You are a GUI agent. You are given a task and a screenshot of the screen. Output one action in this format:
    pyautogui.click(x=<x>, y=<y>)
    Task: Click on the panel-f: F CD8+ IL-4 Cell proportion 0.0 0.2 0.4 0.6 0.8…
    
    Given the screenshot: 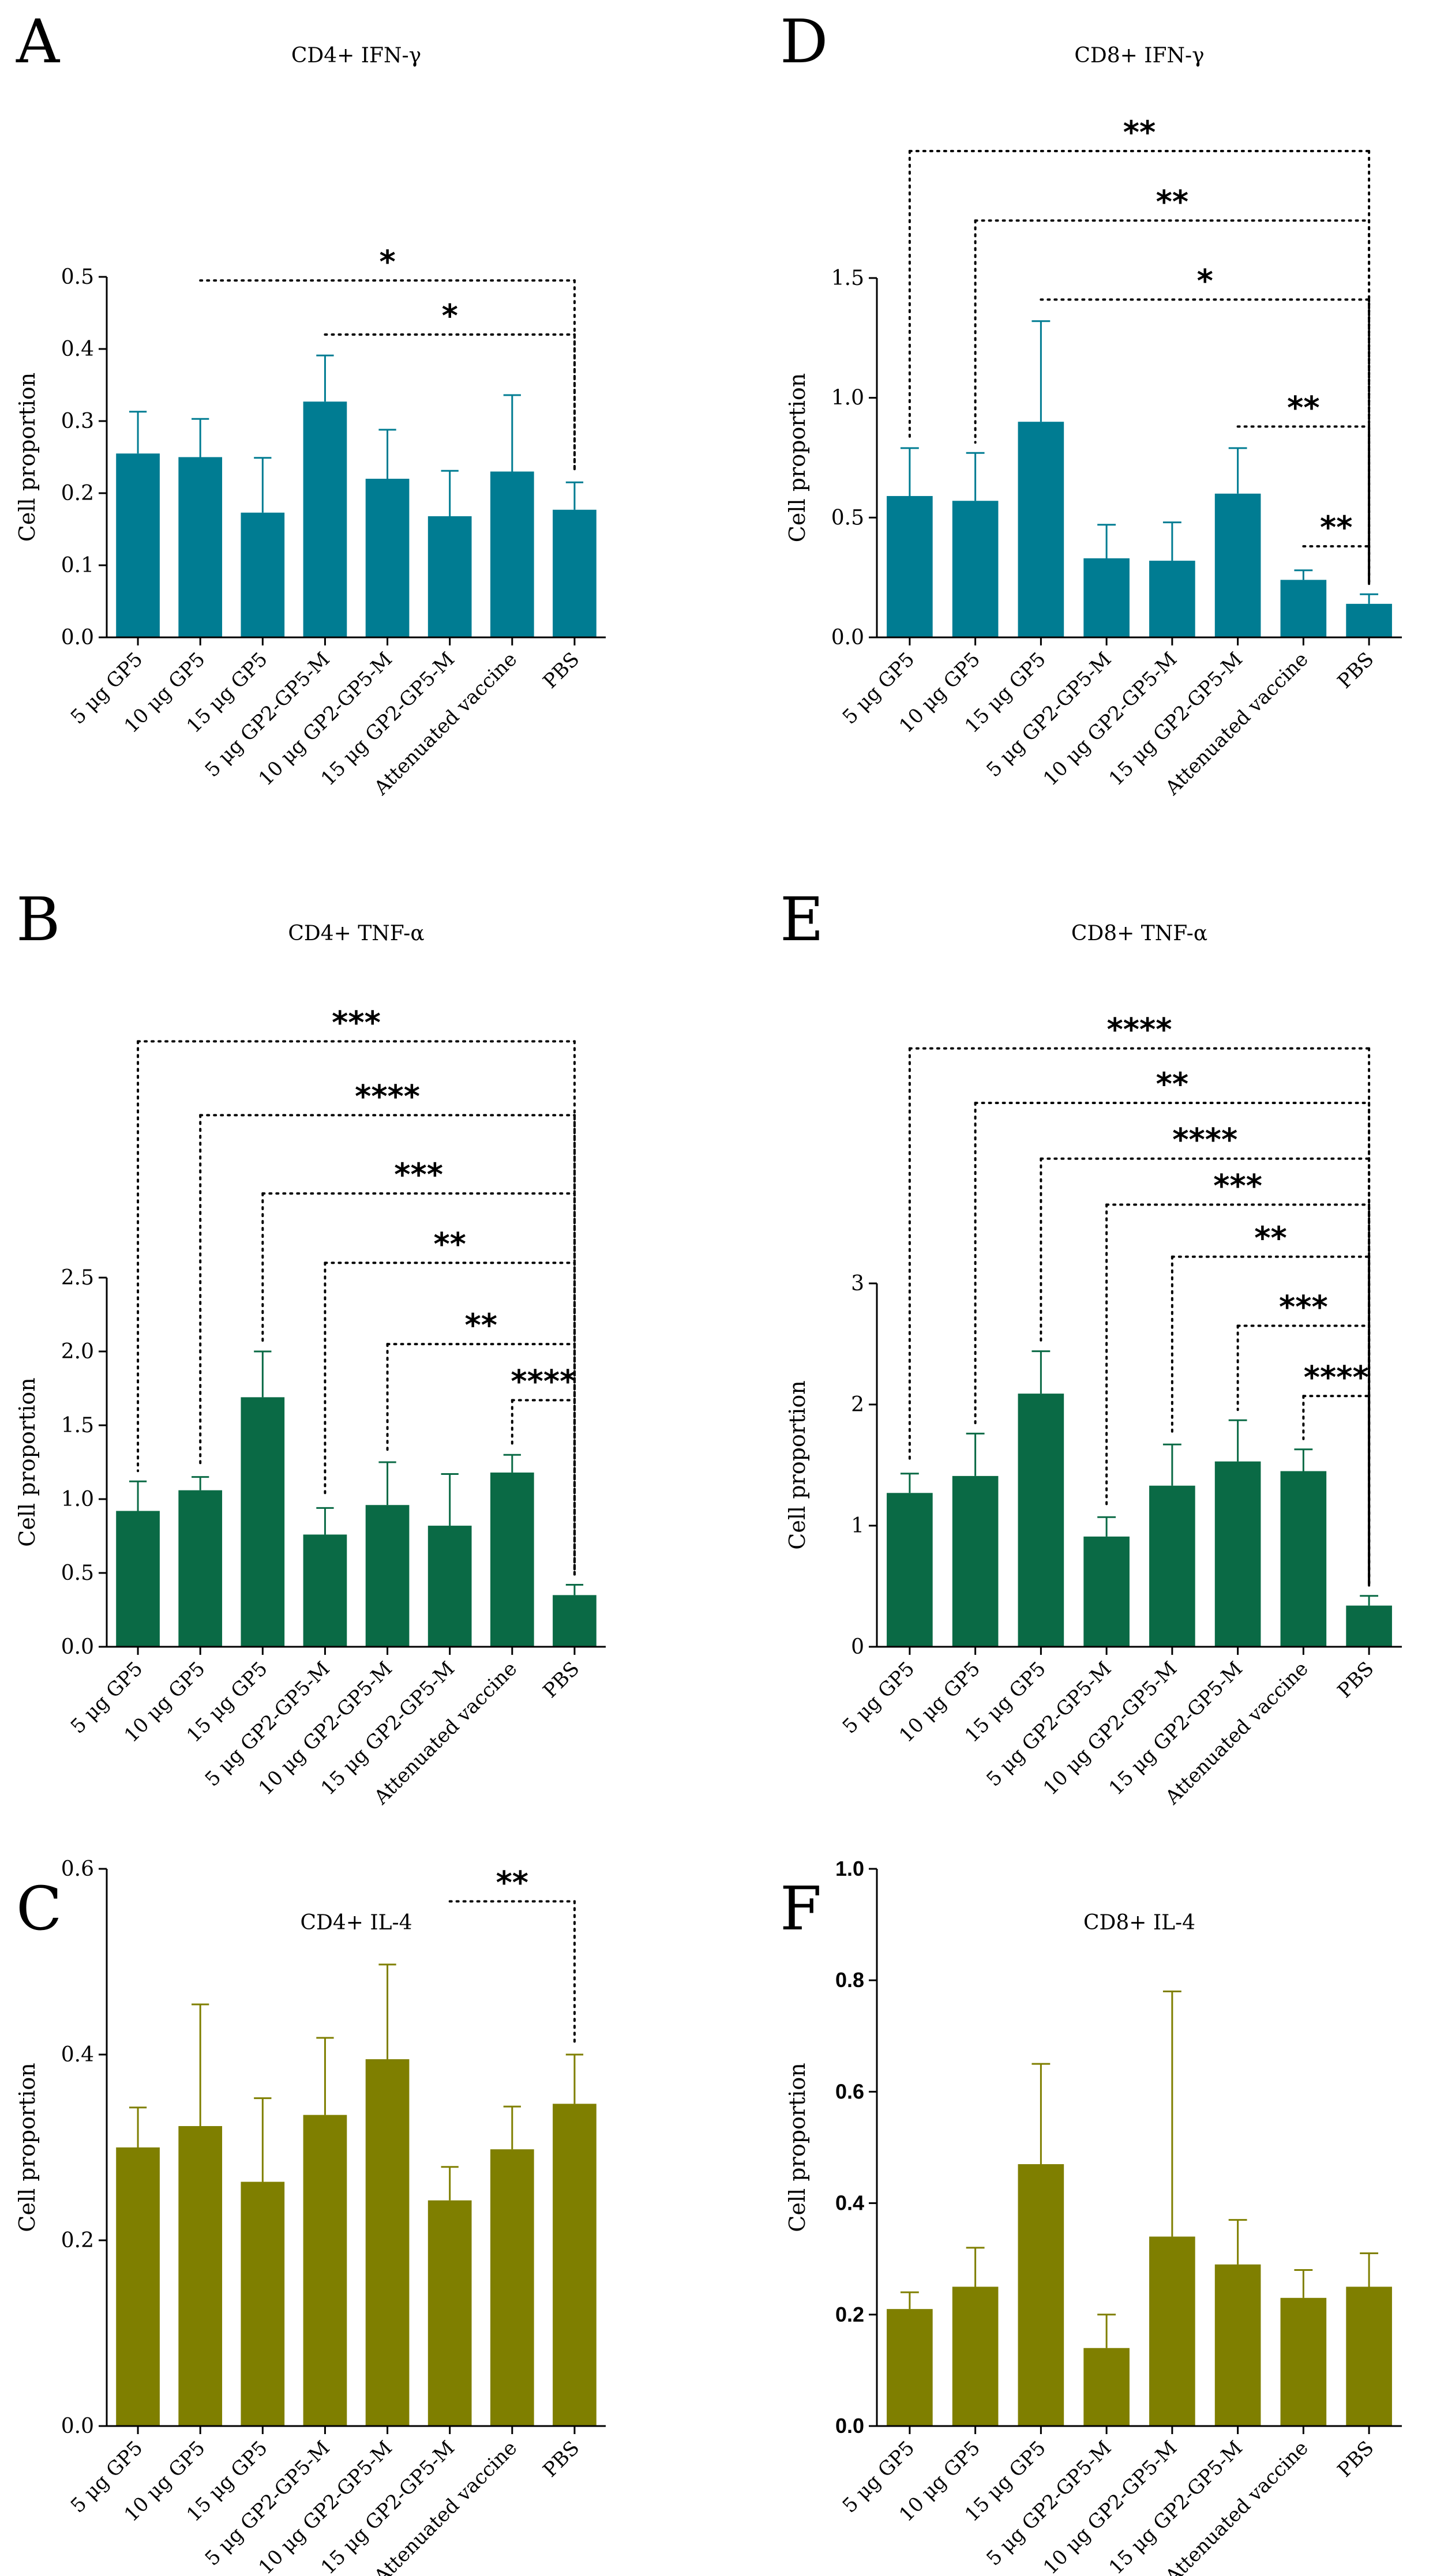 What is the action you would take?
    pyautogui.click(x=1091, y=2216)
    